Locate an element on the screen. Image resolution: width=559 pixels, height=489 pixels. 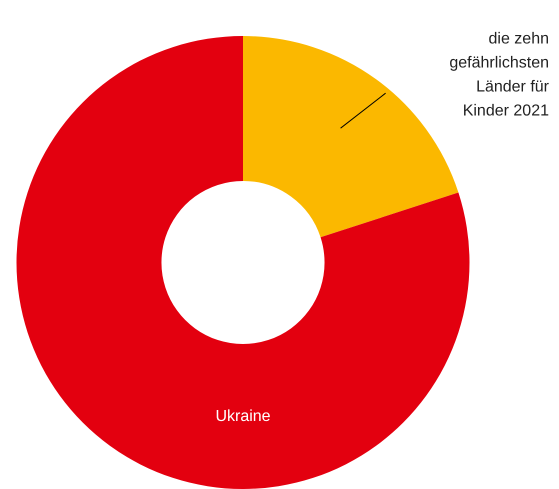
slice-label: die zehn gefährlichsten Länder für Kinder 2021 is located at coordinates (499, 75).